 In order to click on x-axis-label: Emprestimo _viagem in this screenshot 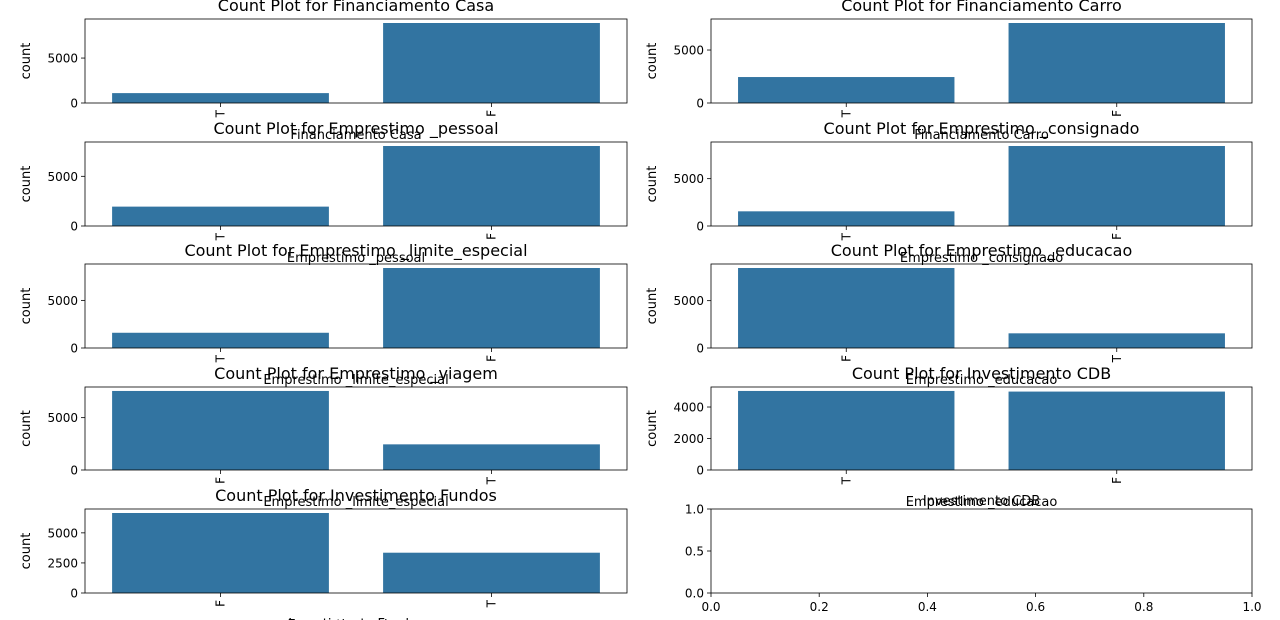, I will do `click(355, 619)`.